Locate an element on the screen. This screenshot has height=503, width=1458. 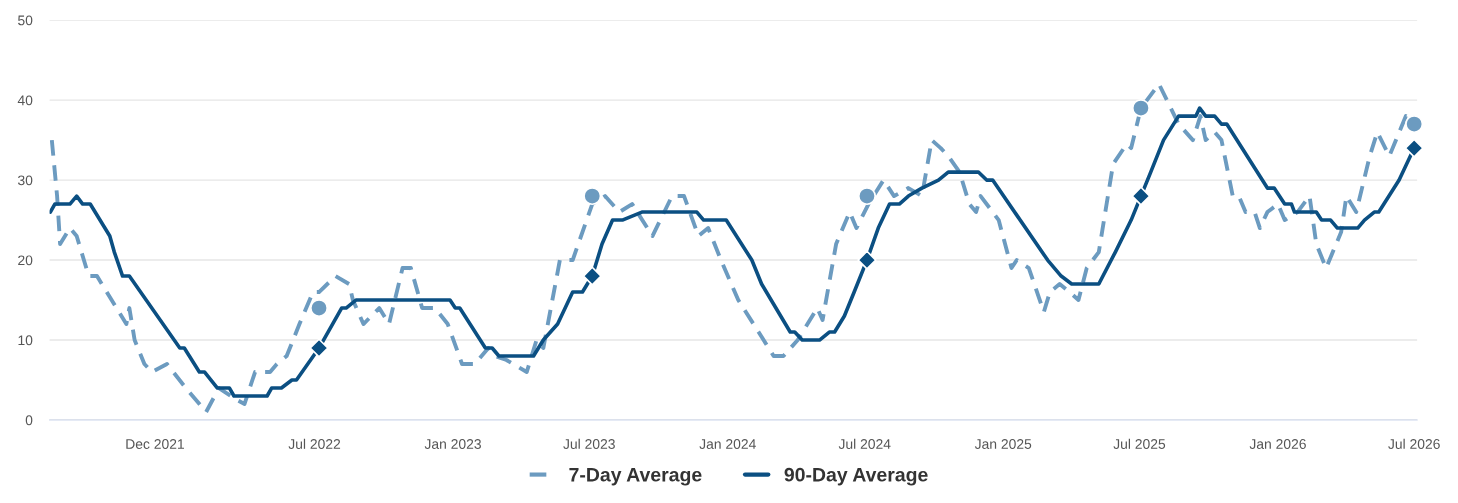
x-tick-label: Jan 2023 is located at coordinates (452, 444).